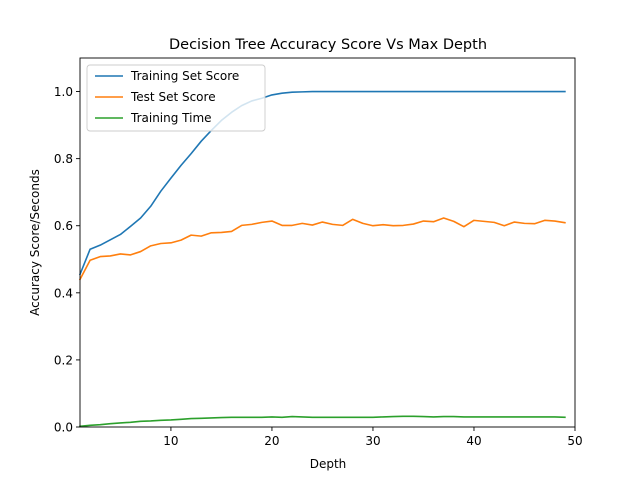 Image resolution: width=640 pixels, height=480 pixels. What do you see at coordinates (328, 464) in the screenshot?
I see `x-axis-label: Depth` at bounding box center [328, 464].